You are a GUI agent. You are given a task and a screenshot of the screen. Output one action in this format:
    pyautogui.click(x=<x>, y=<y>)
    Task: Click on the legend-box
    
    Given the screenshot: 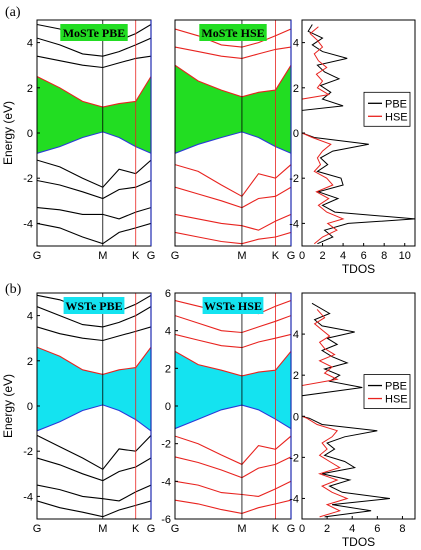 What is the action you would take?
    pyautogui.click(x=387, y=391)
    